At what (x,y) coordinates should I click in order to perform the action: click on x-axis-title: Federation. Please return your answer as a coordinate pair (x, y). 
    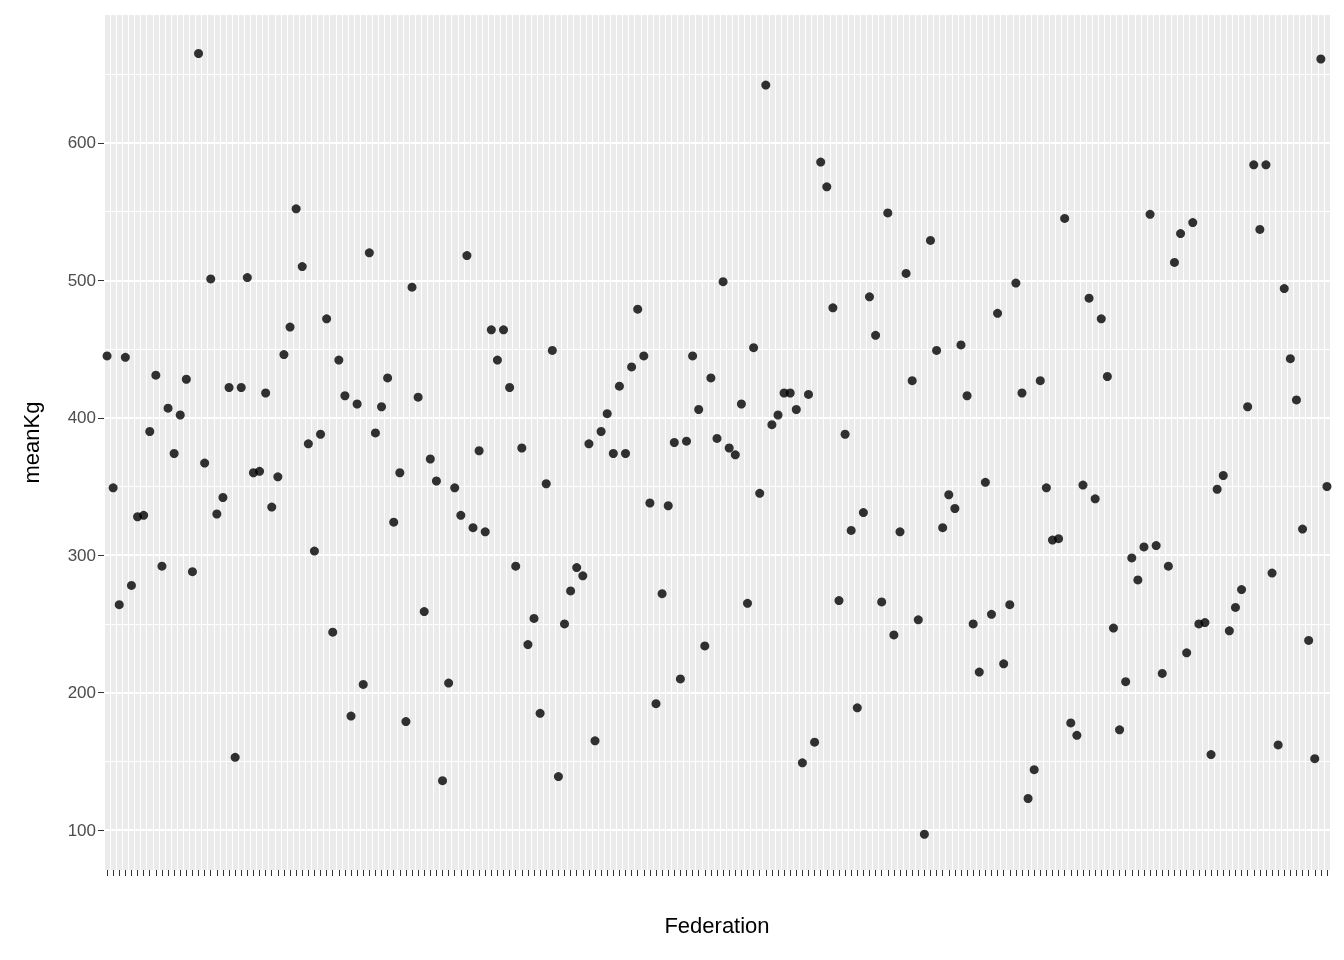
    Looking at the image, I should click on (717, 925).